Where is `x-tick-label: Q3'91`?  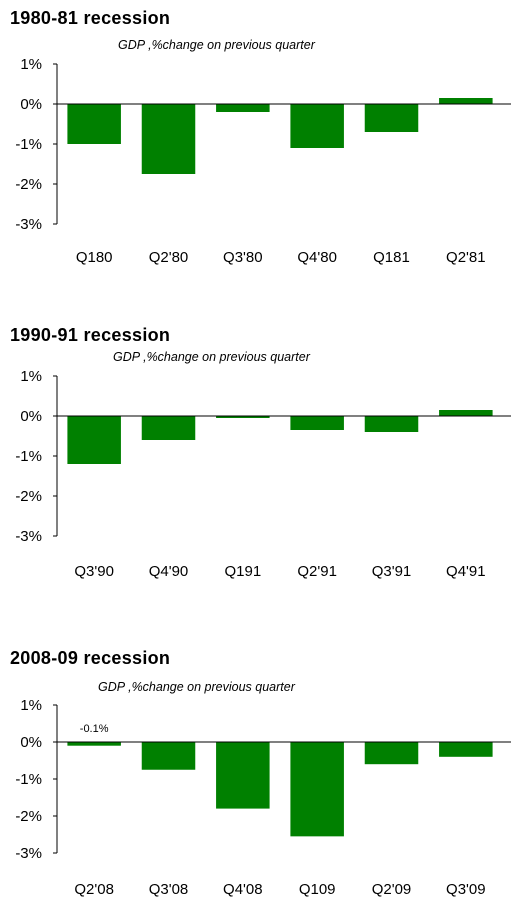
x-tick-label: Q3'91 is located at coordinates (392, 571).